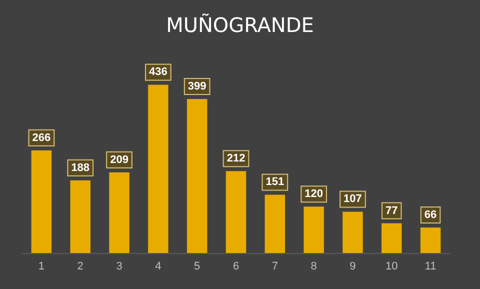 The image size is (480, 289). Describe the element at coordinates (119, 160) in the screenshot. I see `data-label: 209` at that location.